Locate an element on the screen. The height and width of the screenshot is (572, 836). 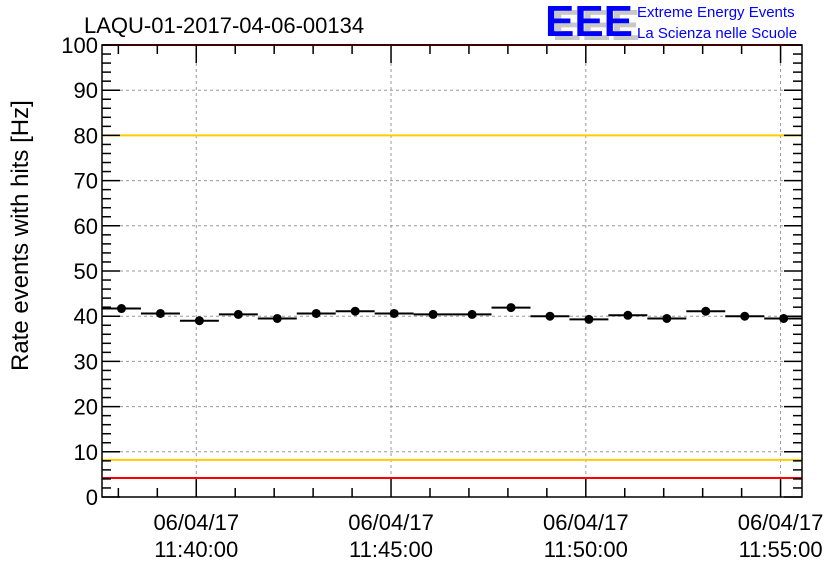
logo-line1: Extreme Energy Events is located at coordinates (716, 12).